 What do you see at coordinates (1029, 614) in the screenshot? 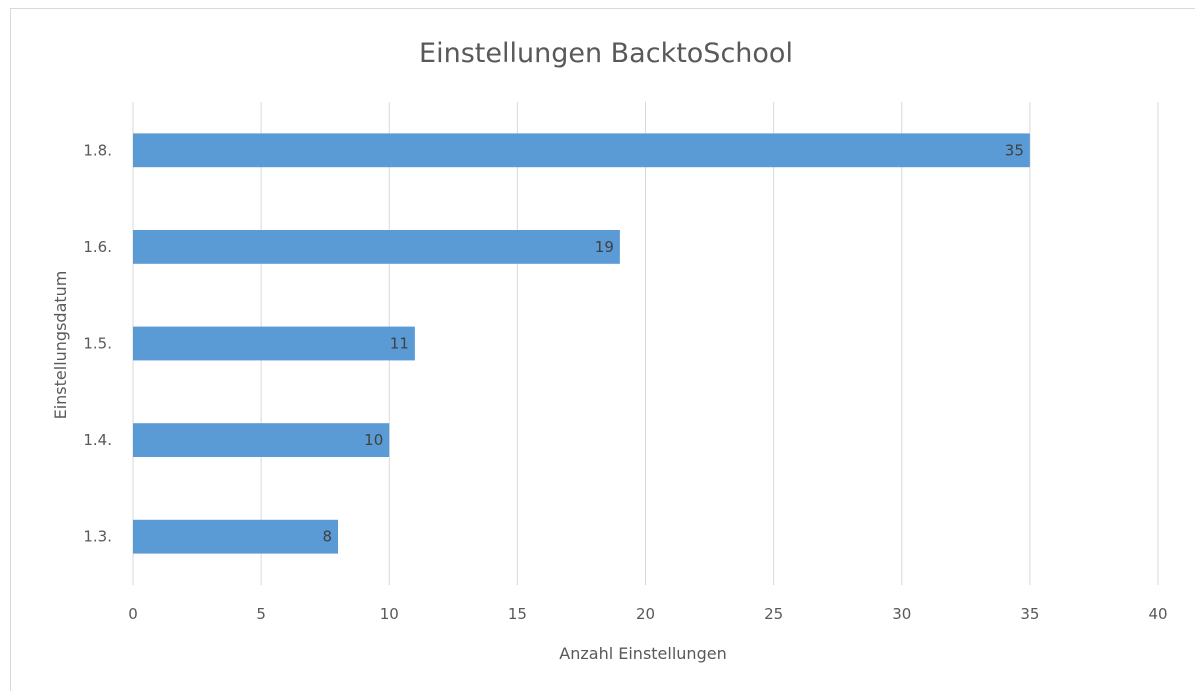
I see `x-tick-label: 35` at bounding box center [1029, 614].